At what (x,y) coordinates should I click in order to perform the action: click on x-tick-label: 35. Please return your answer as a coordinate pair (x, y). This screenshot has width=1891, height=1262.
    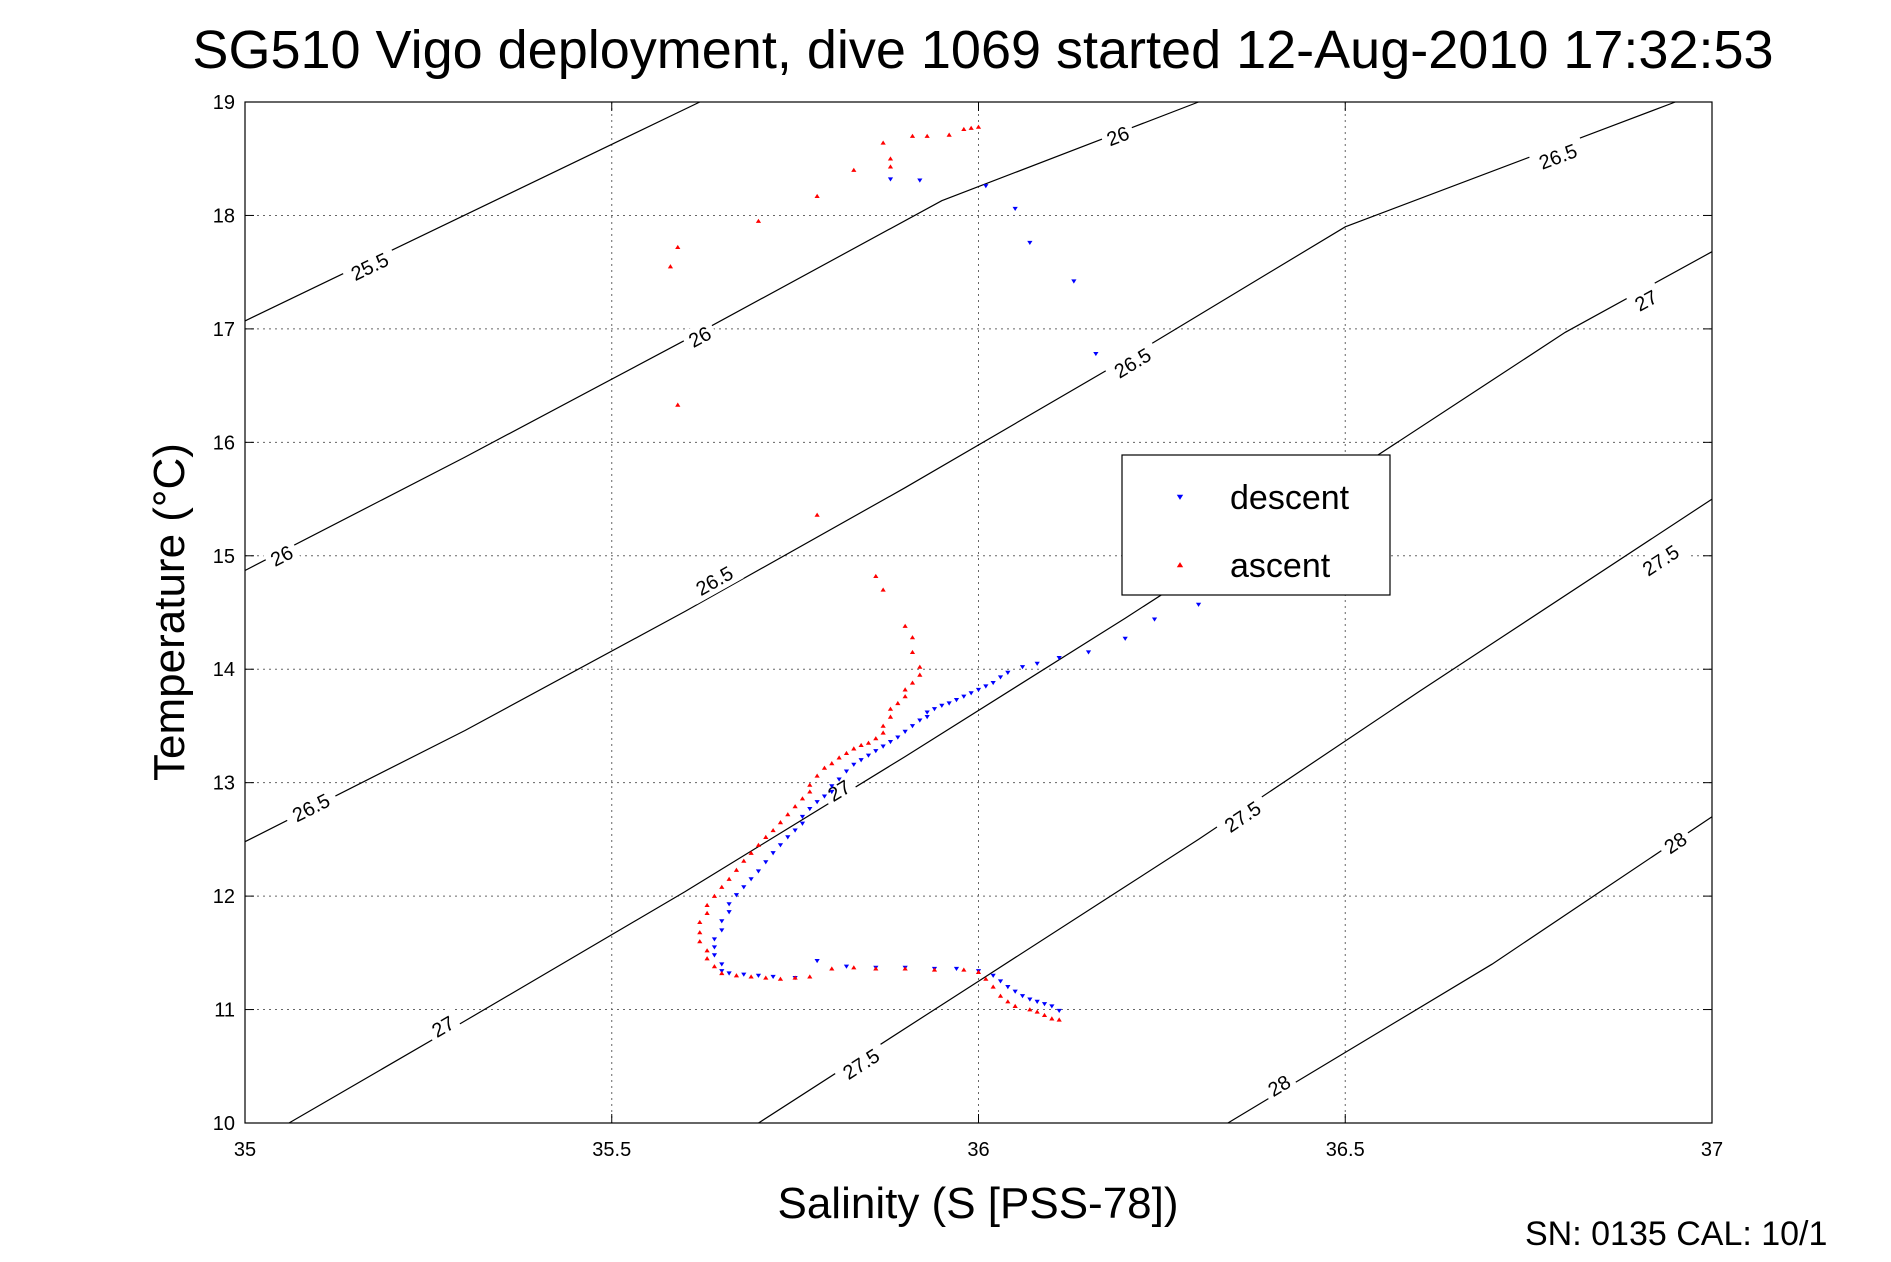
    Looking at the image, I should click on (245, 1150).